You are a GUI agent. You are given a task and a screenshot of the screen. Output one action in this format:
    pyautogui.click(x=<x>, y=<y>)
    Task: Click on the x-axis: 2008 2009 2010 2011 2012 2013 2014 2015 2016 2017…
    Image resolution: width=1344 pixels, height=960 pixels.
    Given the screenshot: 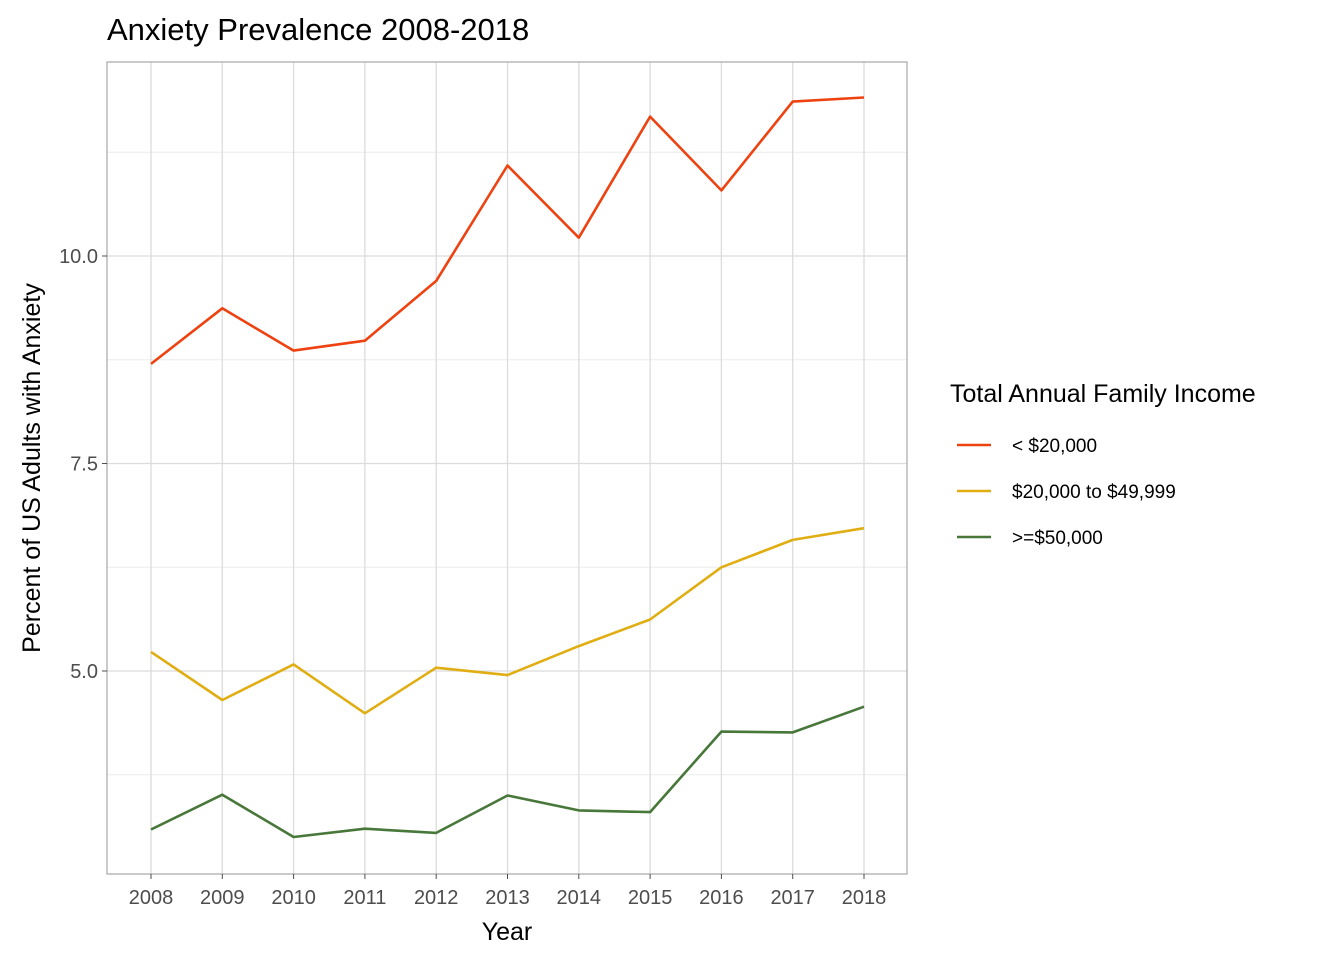 What is the action you would take?
    pyautogui.click(x=508, y=891)
    